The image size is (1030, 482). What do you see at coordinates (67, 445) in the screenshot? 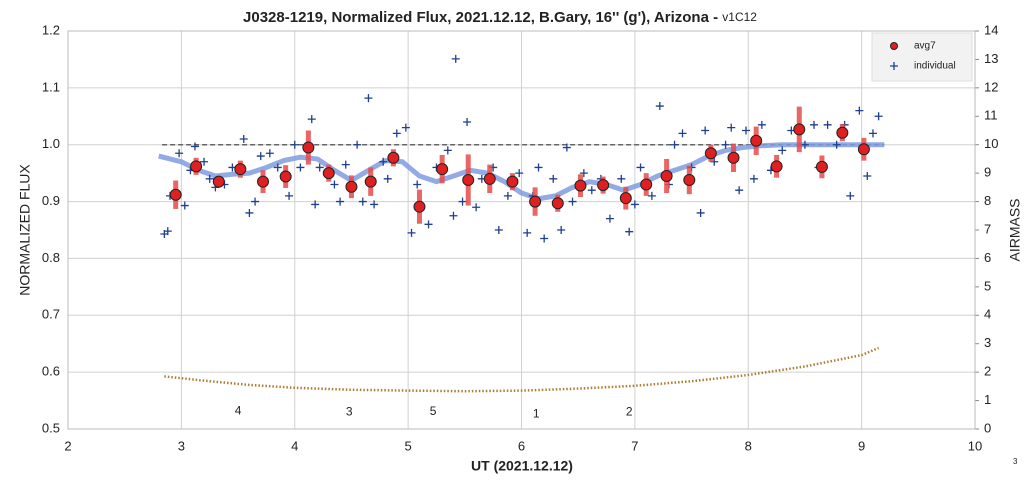
I see `x-tick-label: 2` at bounding box center [67, 445].